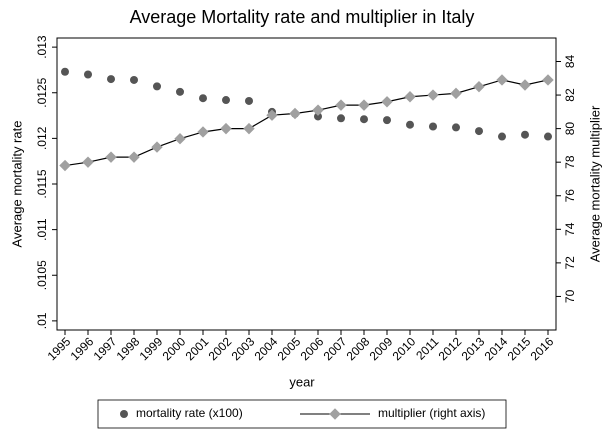 This screenshot has height=433, width=605. Describe the element at coordinates (570, 62) in the screenshot. I see `y2-tick-label: 84` at that location.